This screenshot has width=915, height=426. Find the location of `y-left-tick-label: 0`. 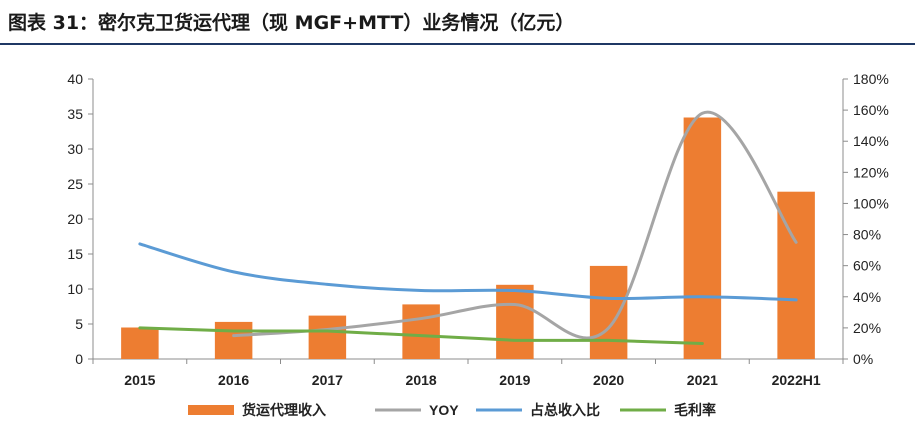

y-left-tick-label: 0 is located at coordinates (79, 359).